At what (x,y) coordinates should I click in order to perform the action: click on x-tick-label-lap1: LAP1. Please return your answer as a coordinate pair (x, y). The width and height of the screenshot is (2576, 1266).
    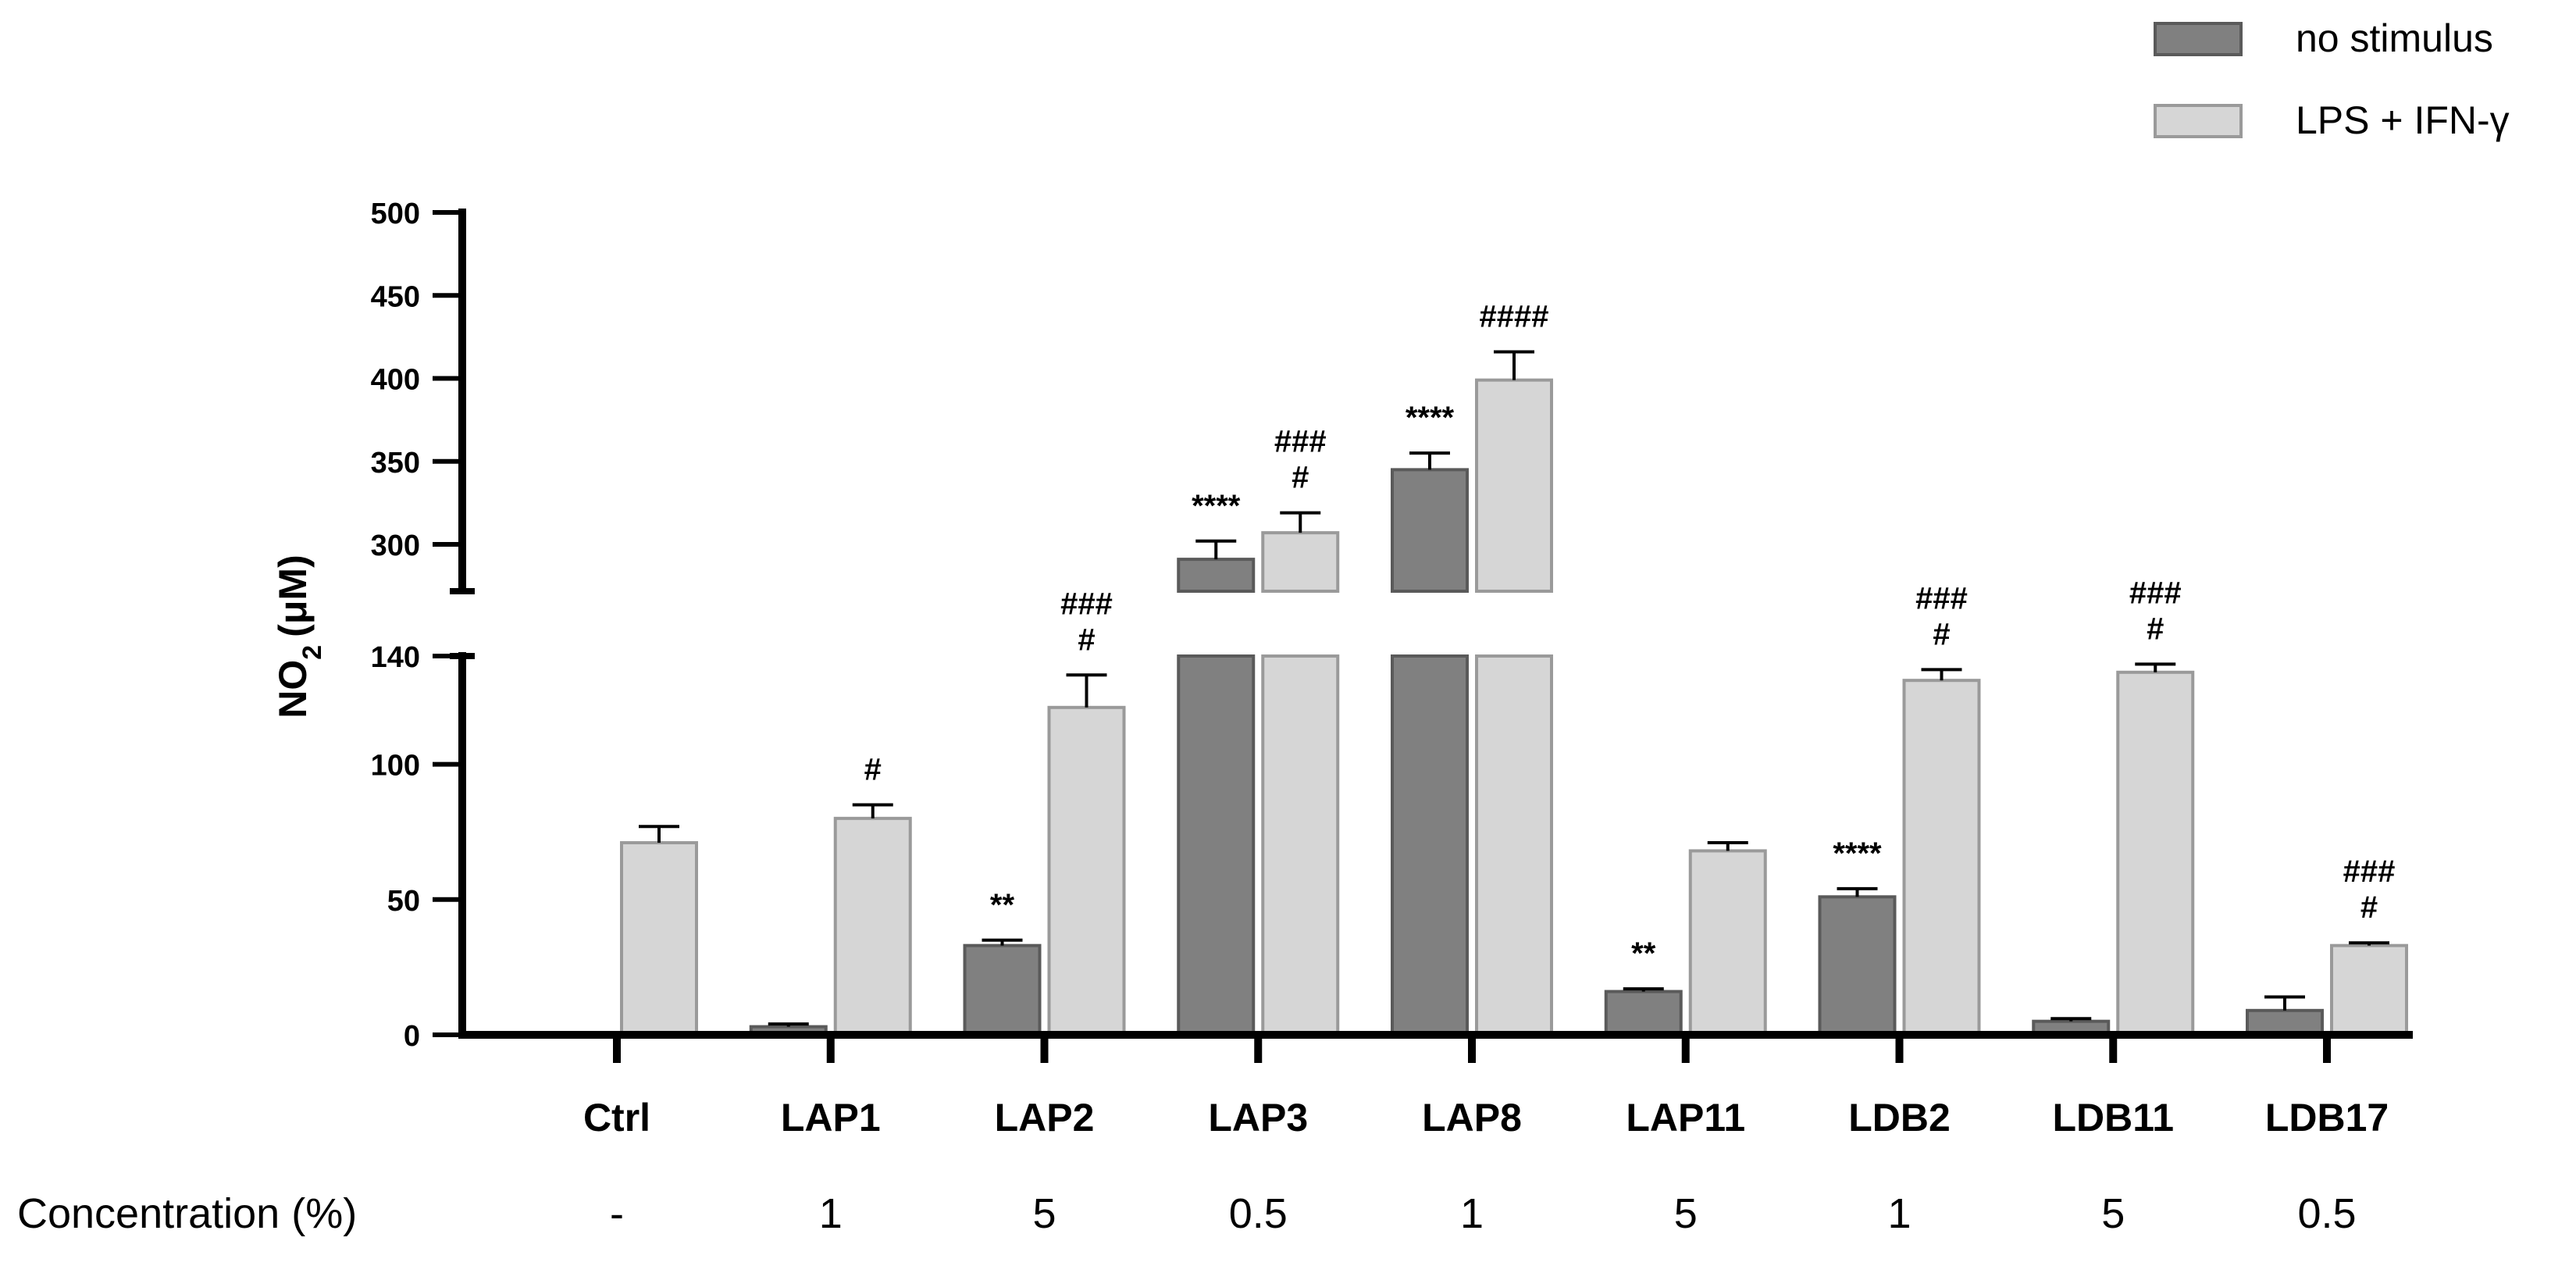
    Looking at the image, I should click on (831, 1117).